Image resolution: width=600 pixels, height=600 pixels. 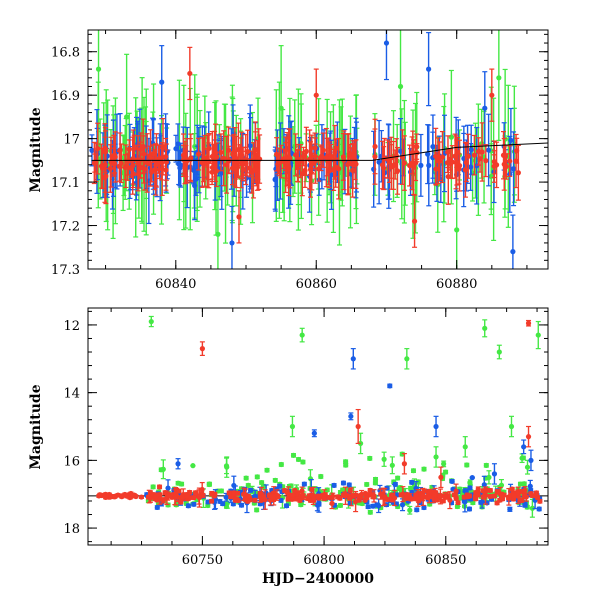 I want to click on top-y-axis-label: Magnitude, so click(x=36, y=149).